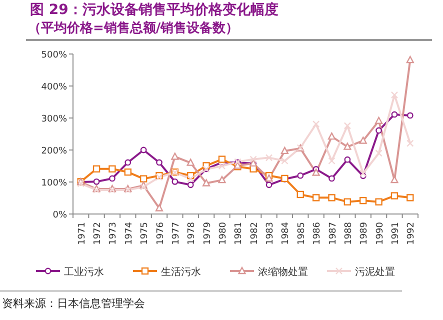 This screenshot has width=443, height=320. Describe the element at coordinates (54, 183) in the screenshot. I see `y-tick-label: 100%` at that location.